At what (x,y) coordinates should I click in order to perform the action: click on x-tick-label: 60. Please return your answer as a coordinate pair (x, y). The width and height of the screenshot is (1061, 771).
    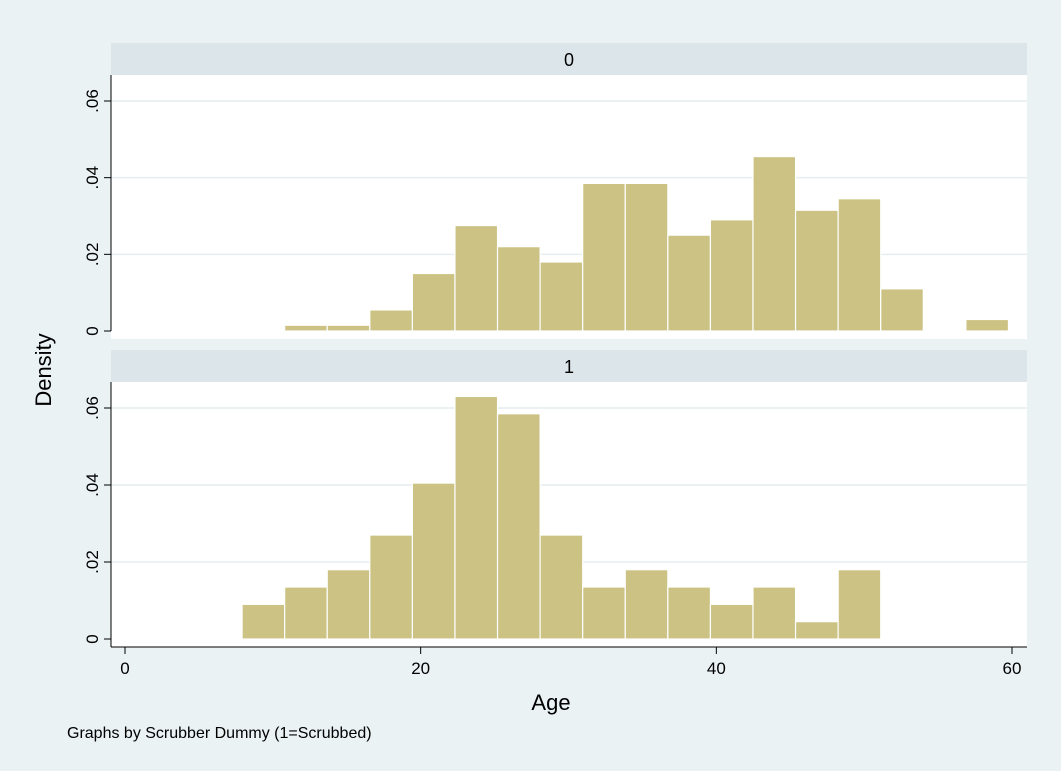
    Looking at the image, I should click on (1012, 668).